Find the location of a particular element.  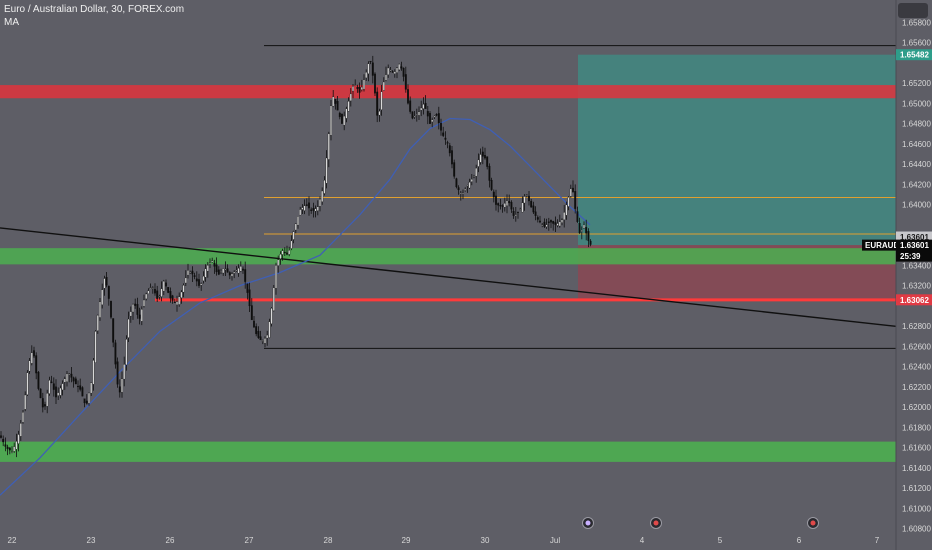

x-tick-label: 28 is located at coordinates (328, 540).